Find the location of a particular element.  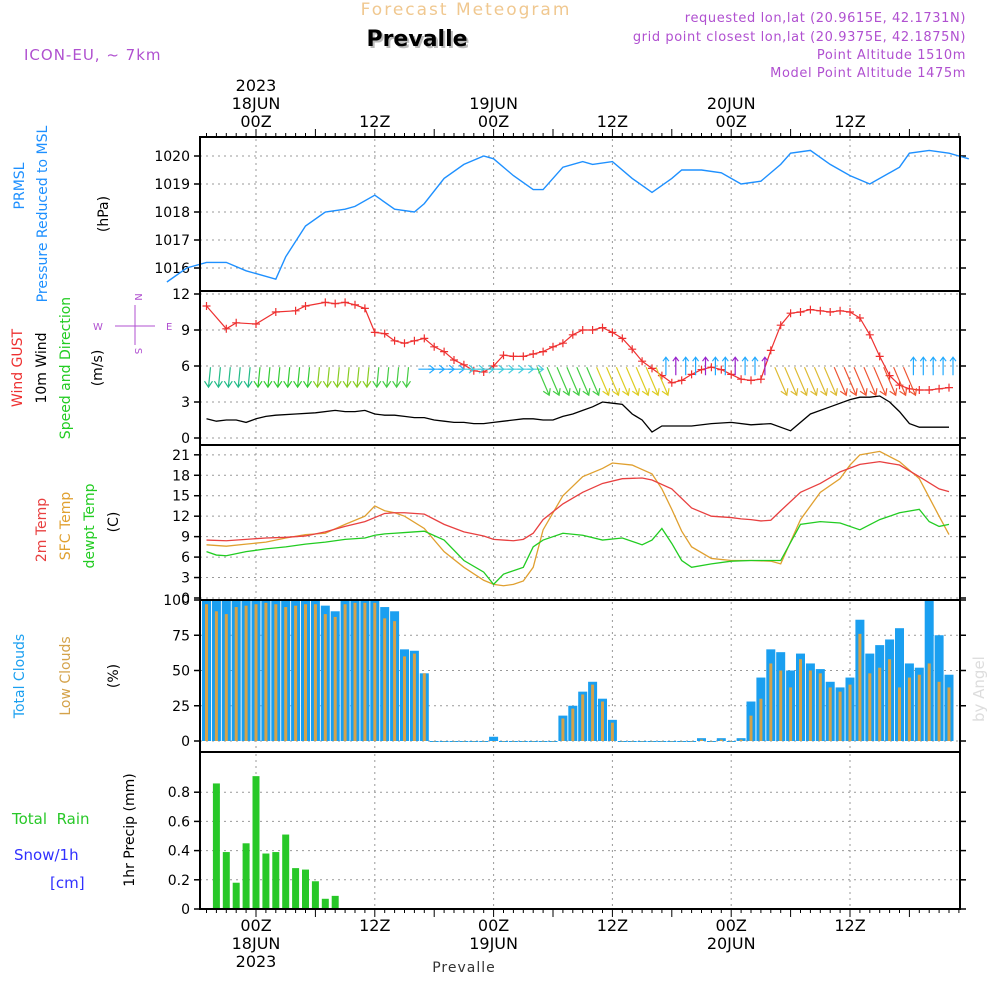

y-tick-label: 0 is located at coordinates (185, 910).